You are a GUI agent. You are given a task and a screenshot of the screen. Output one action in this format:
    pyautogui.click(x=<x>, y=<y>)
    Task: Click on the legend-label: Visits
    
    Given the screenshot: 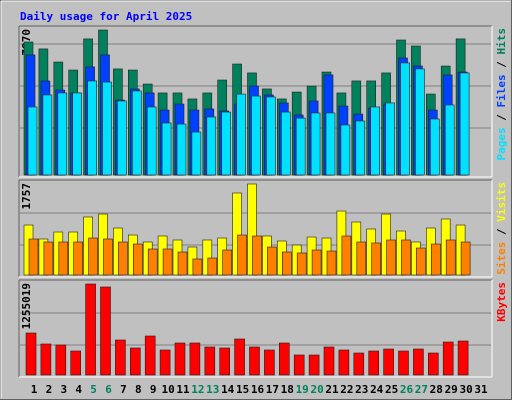 What is the action you would take?
    pyautogui.click(x=501, y=202)
    